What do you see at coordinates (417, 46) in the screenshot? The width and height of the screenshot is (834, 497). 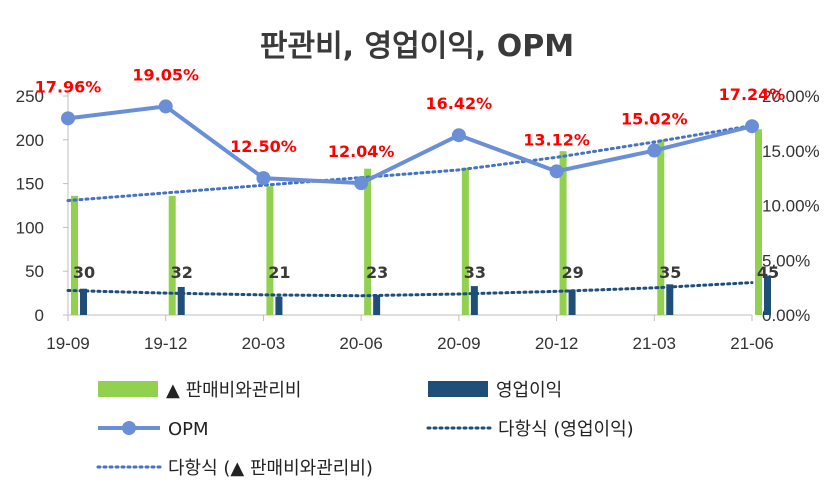 I see `chart-title: 판관비, 영업이익, OPM` at bounding box center [417, 46].